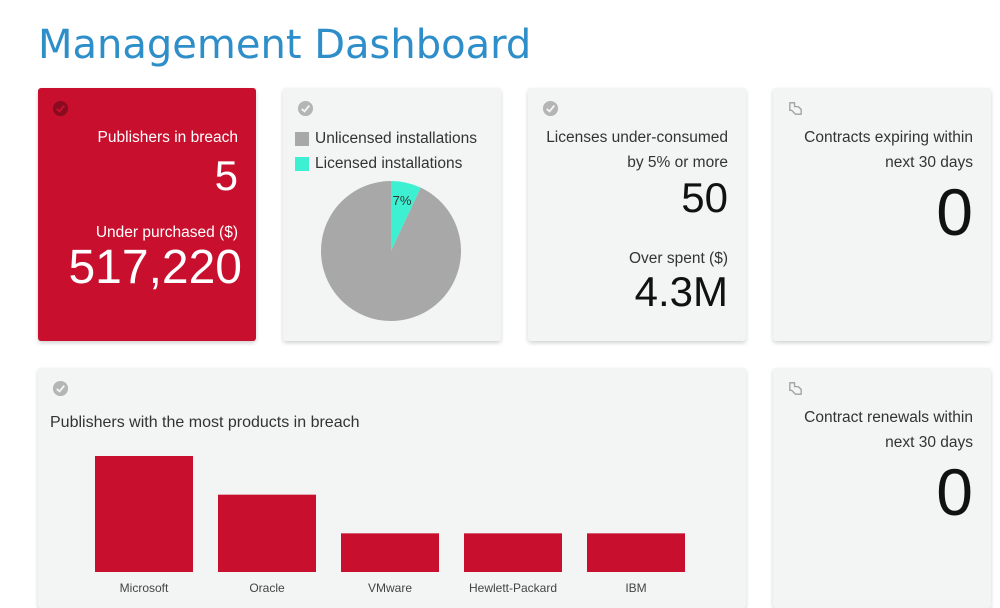 The width and height of the screenshot is (1000, 608). Describe the element at coordinates (389, 163) in the screenshot. I see `legend-label-licensed: Licensed installations` at that location.